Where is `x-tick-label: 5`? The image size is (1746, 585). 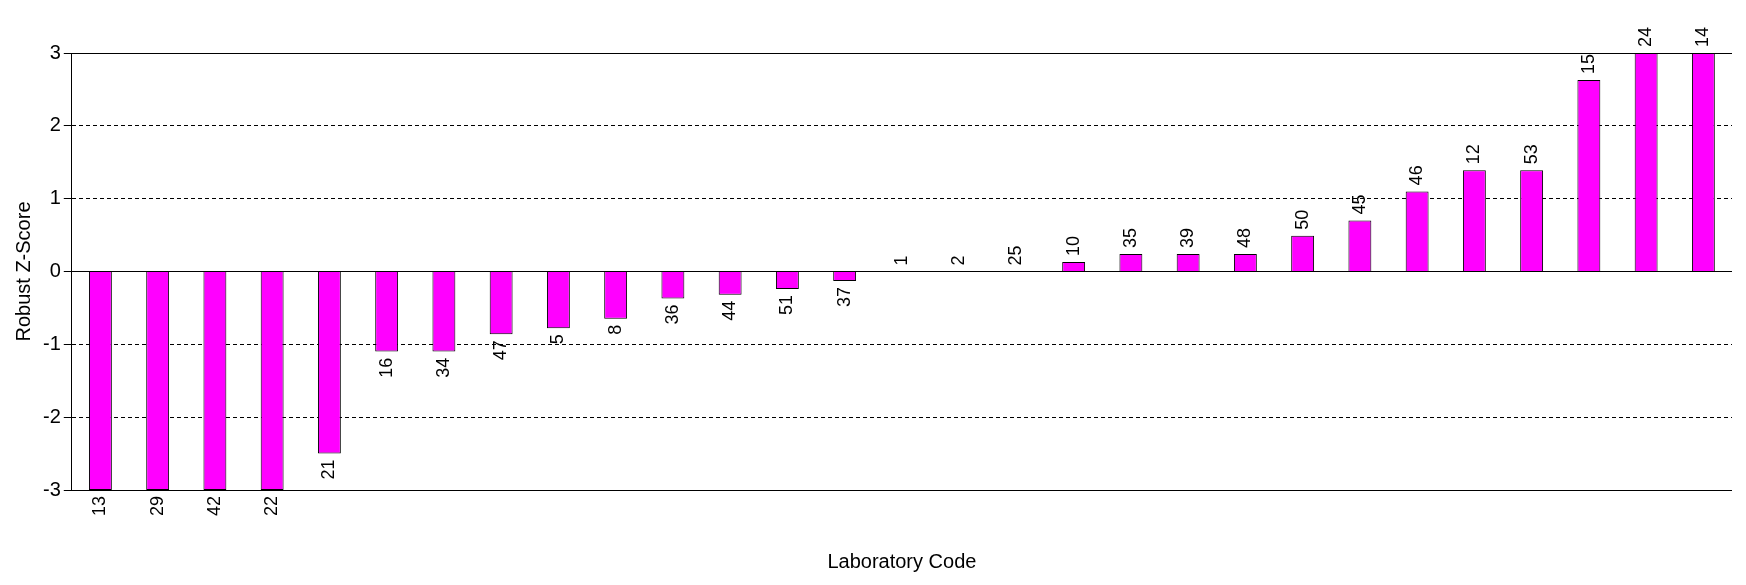 x-tick-label: 5 is located at coordinates (557, 339).